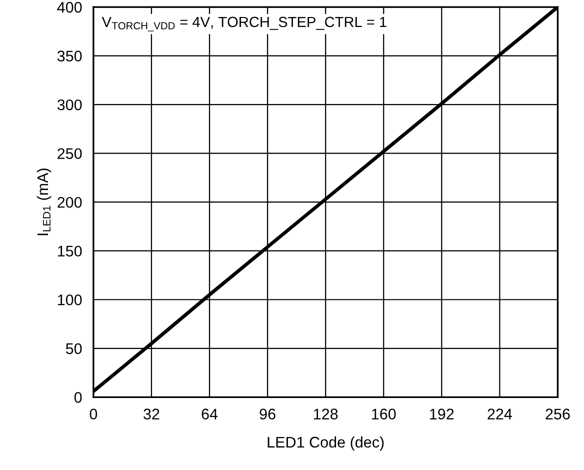 Image resolution: width=584 pixels, height=470 pixels. What do you see at coordinates (268, 414) in the screenshot?
I see `x-tick-label: 96` at bounding box center [268, 414].